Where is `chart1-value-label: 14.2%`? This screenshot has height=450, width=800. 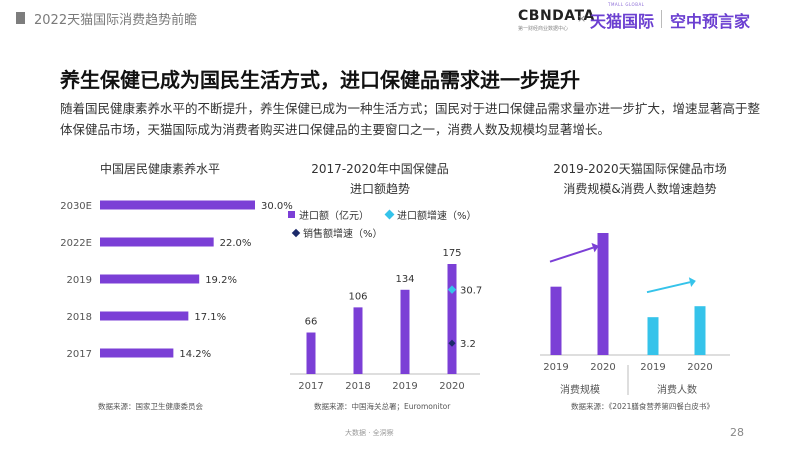 chart1-value-label: 14.2% is located at coordinates (195, 354).